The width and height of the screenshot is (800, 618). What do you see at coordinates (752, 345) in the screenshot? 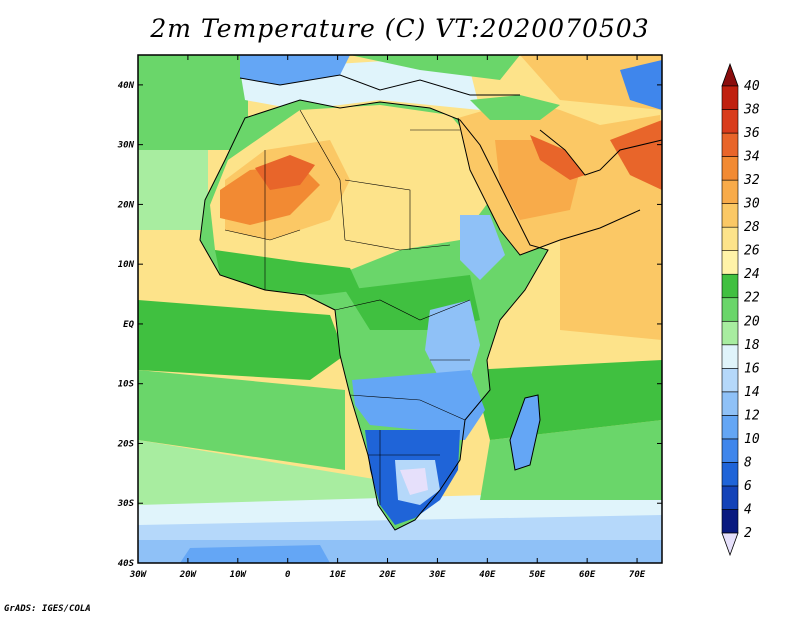
I see `colorbar-label: 18` at bounding box center [752, 345].